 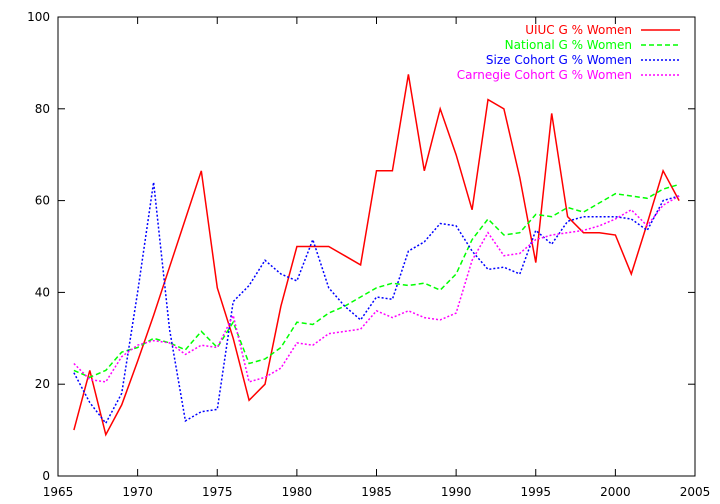 What do you see at coordinates (456, 492) in the screenshot?
I see `x-tick-label: 1990` at bounding box center [456, 492].